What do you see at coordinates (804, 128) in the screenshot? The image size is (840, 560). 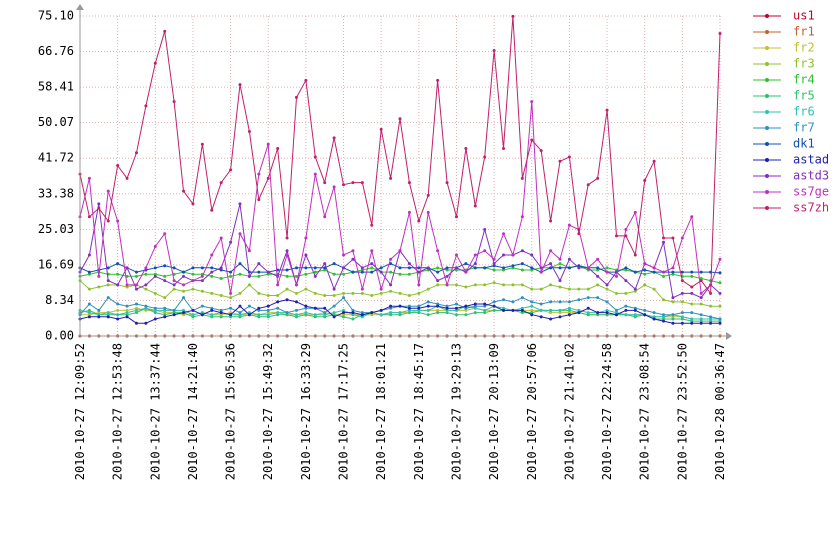 I see `legend-label: fr7` at bounding box center [804, 128].